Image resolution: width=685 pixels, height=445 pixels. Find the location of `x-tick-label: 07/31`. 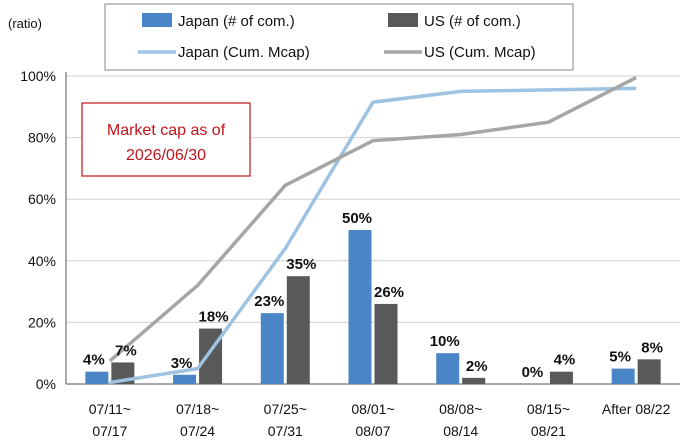

x-tick-label: 07/31 is located at coordinates (285, 431).